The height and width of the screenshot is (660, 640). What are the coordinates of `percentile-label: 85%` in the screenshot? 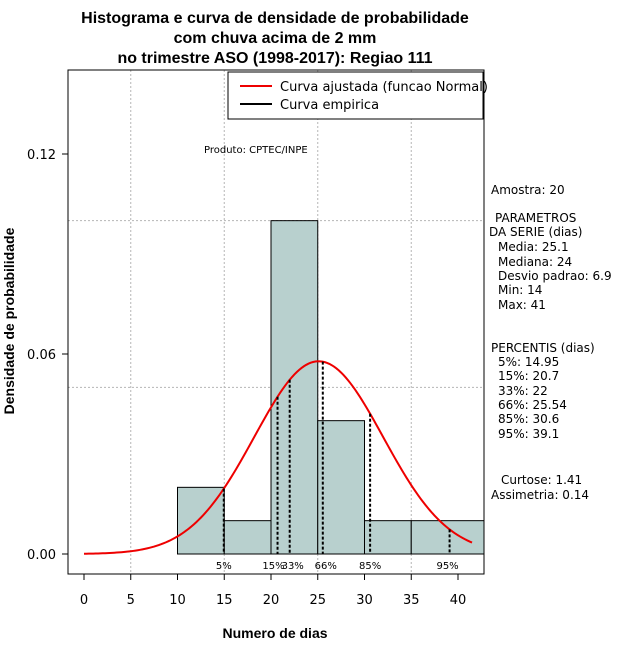 It's located at (370, 566).